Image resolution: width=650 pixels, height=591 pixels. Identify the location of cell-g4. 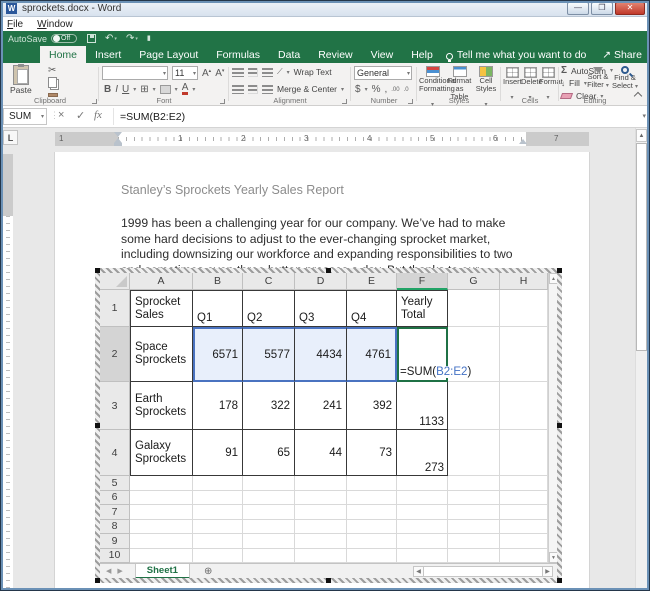
(474, 453).